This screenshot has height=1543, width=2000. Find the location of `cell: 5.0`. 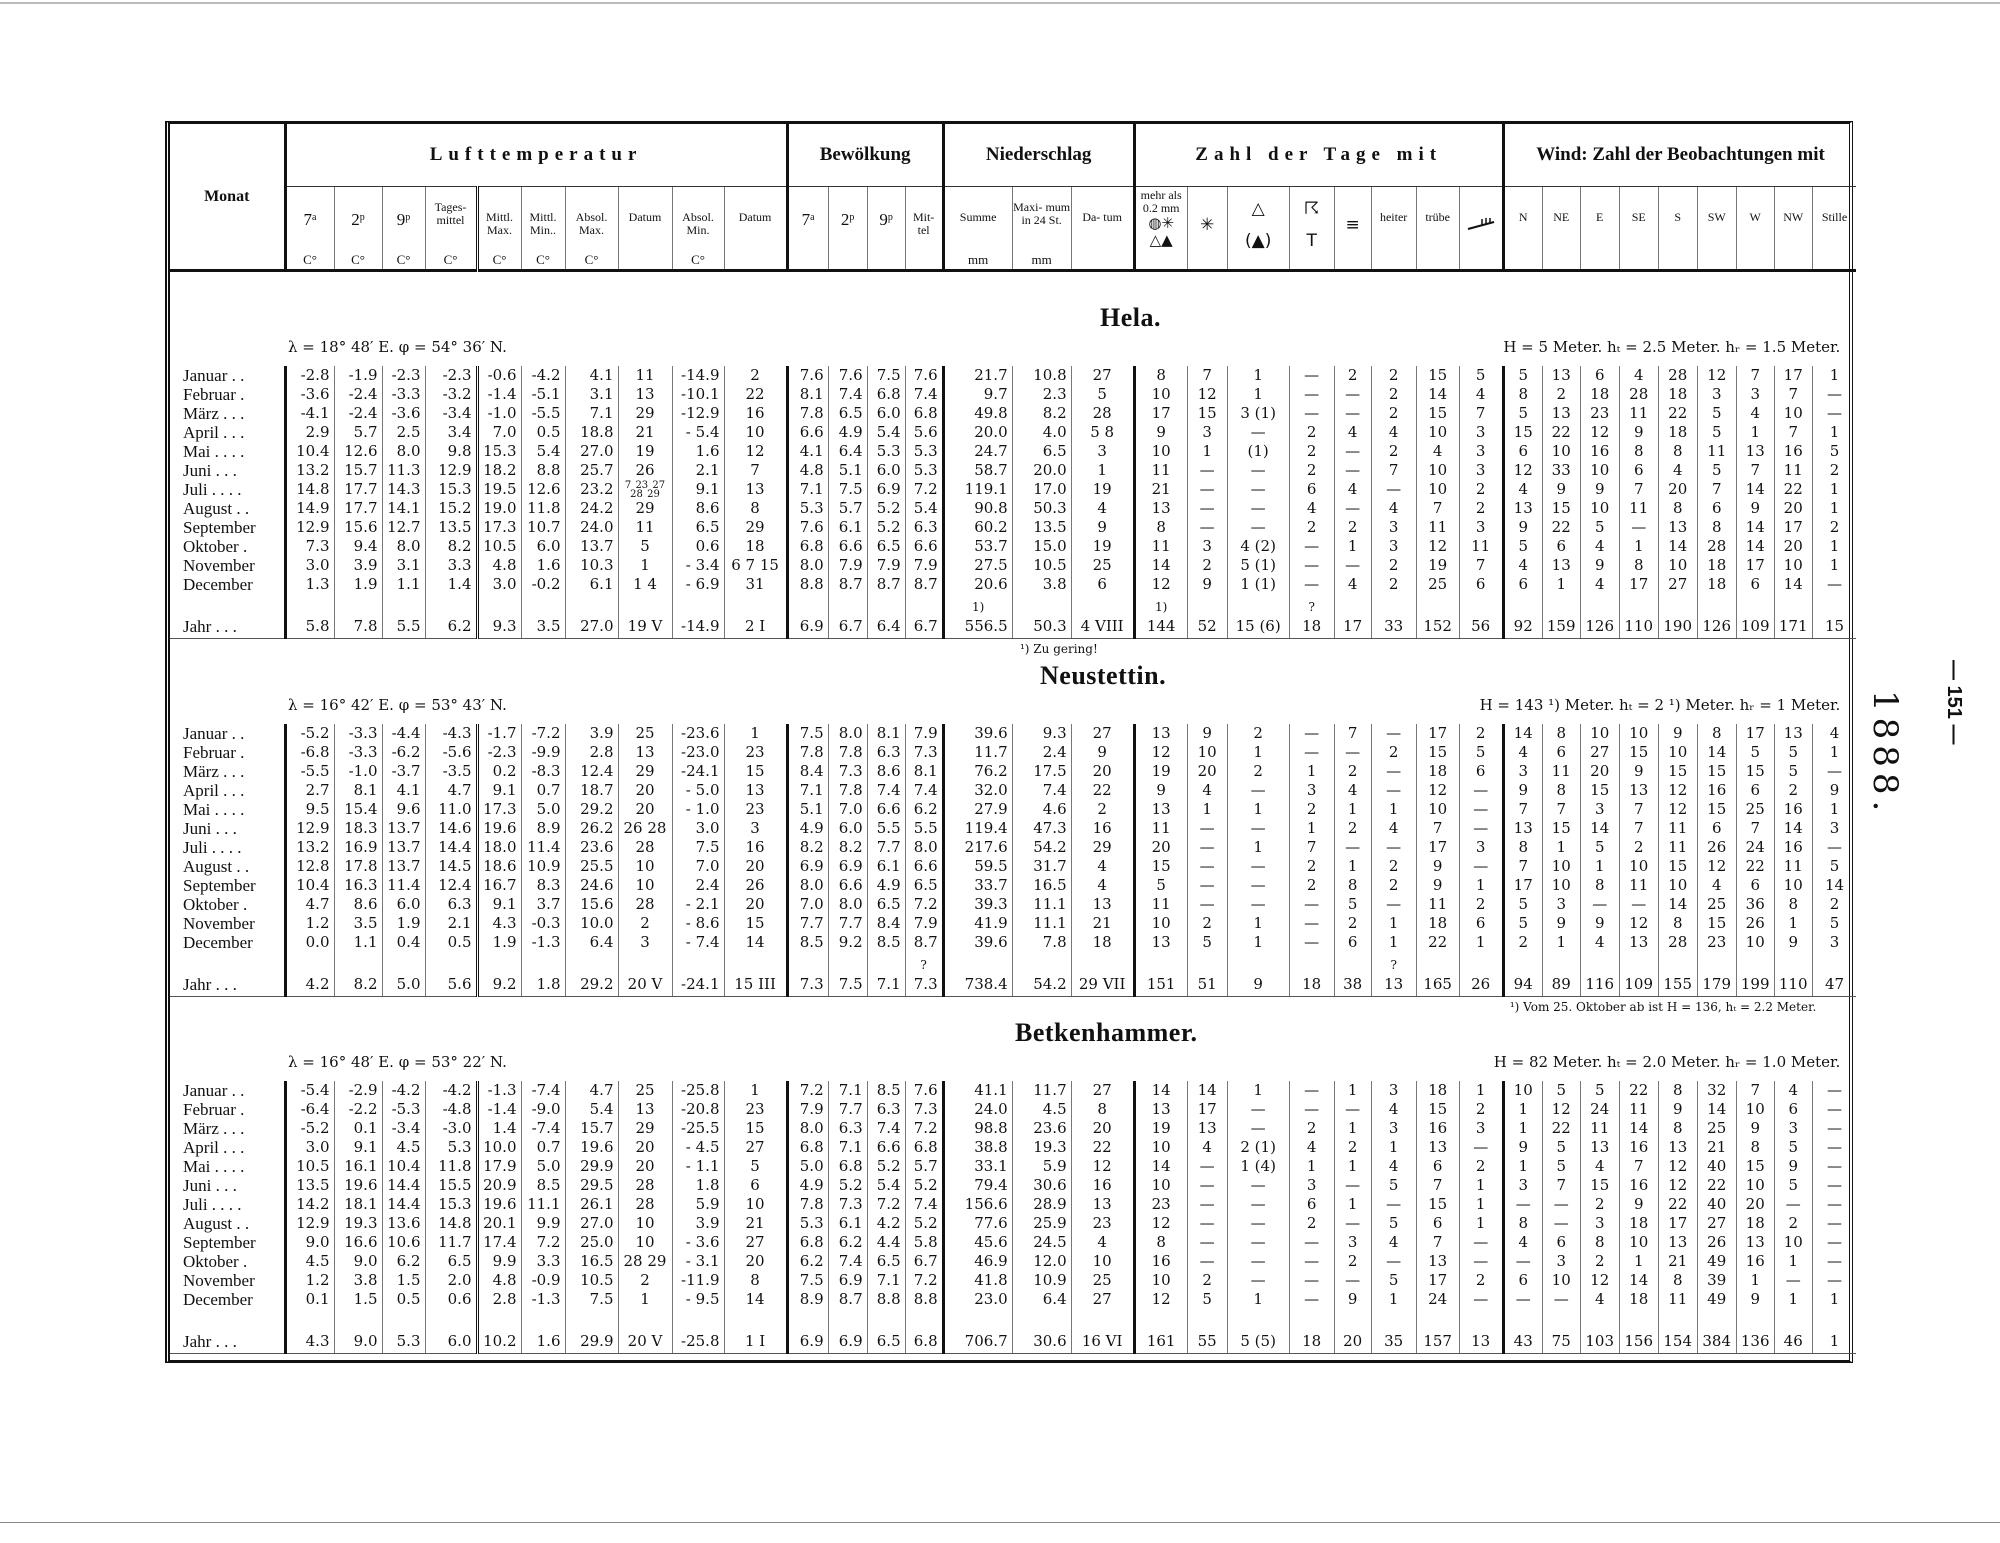

cell: 5.0 is located at coordinates (808, 1166).